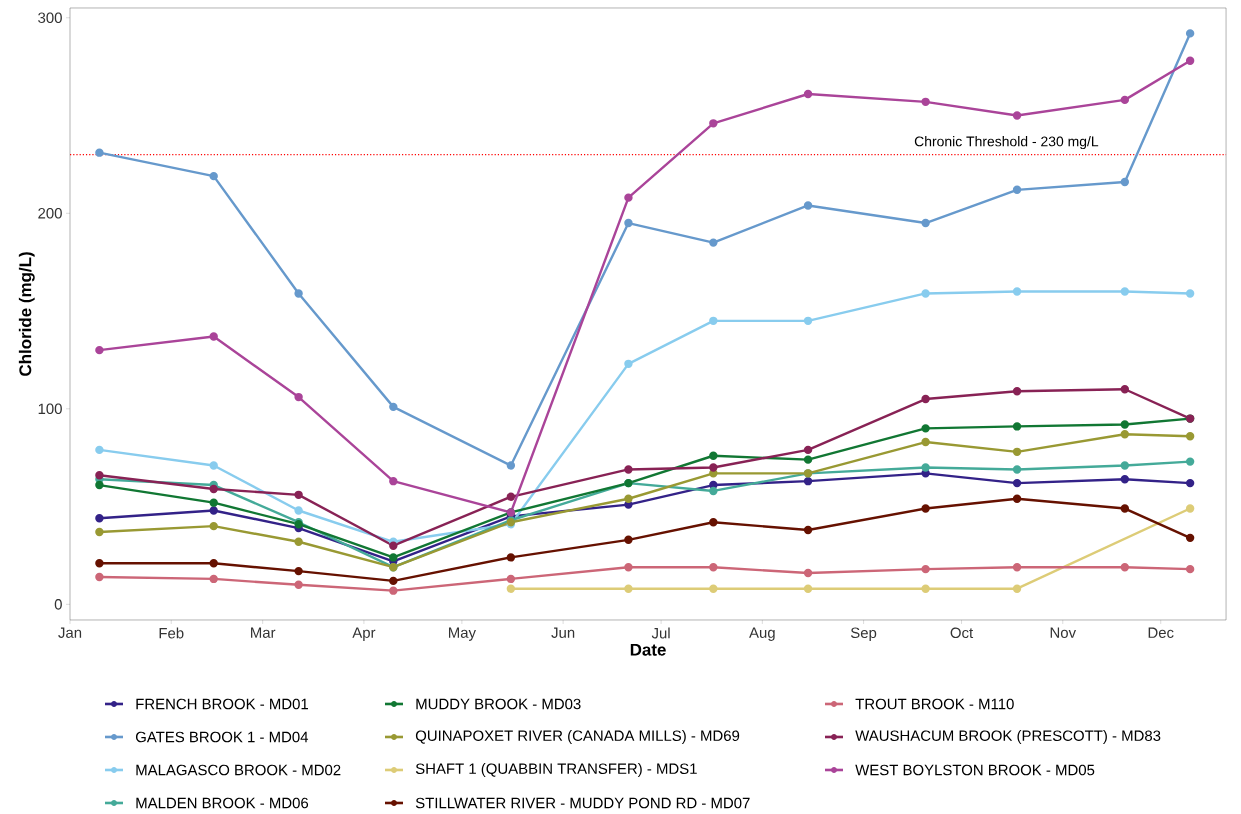 The height and width of the screenshot is (814, 1241). Describe the element at coordinates (1161, 632) in the screenshot. I see `x-tick-label: Dec` at that location.